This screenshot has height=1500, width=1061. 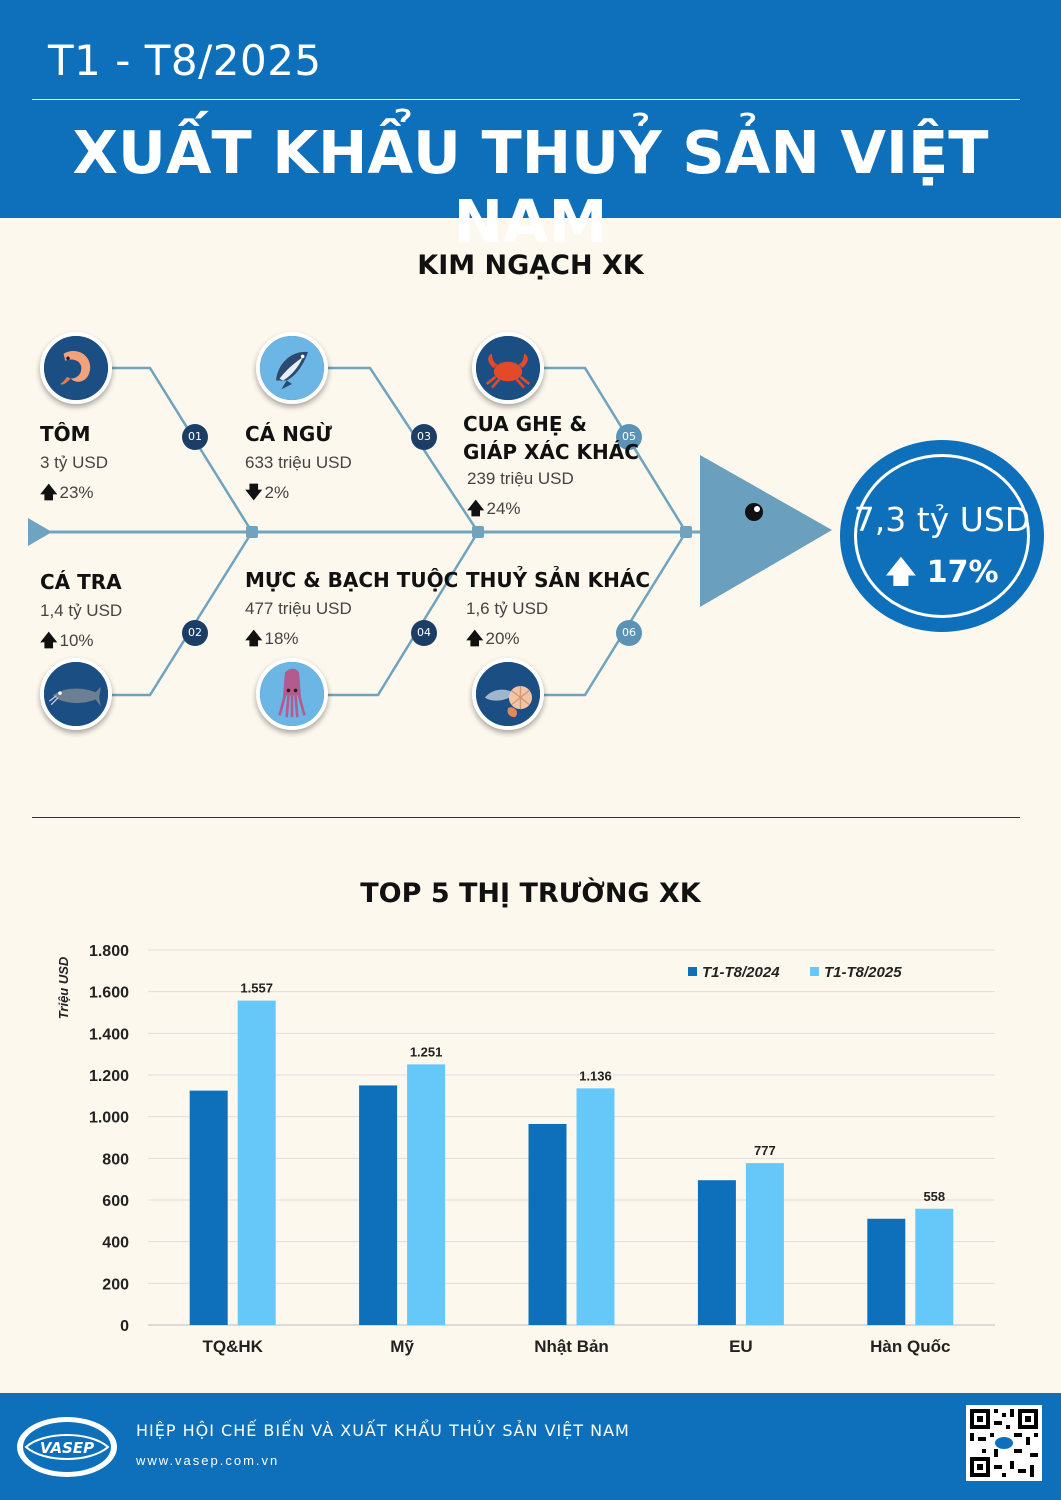 I want to click on page-title: XUẤT KHẨU THUỶ SẢN VIỆT NAM, so click(x=530, y=187).